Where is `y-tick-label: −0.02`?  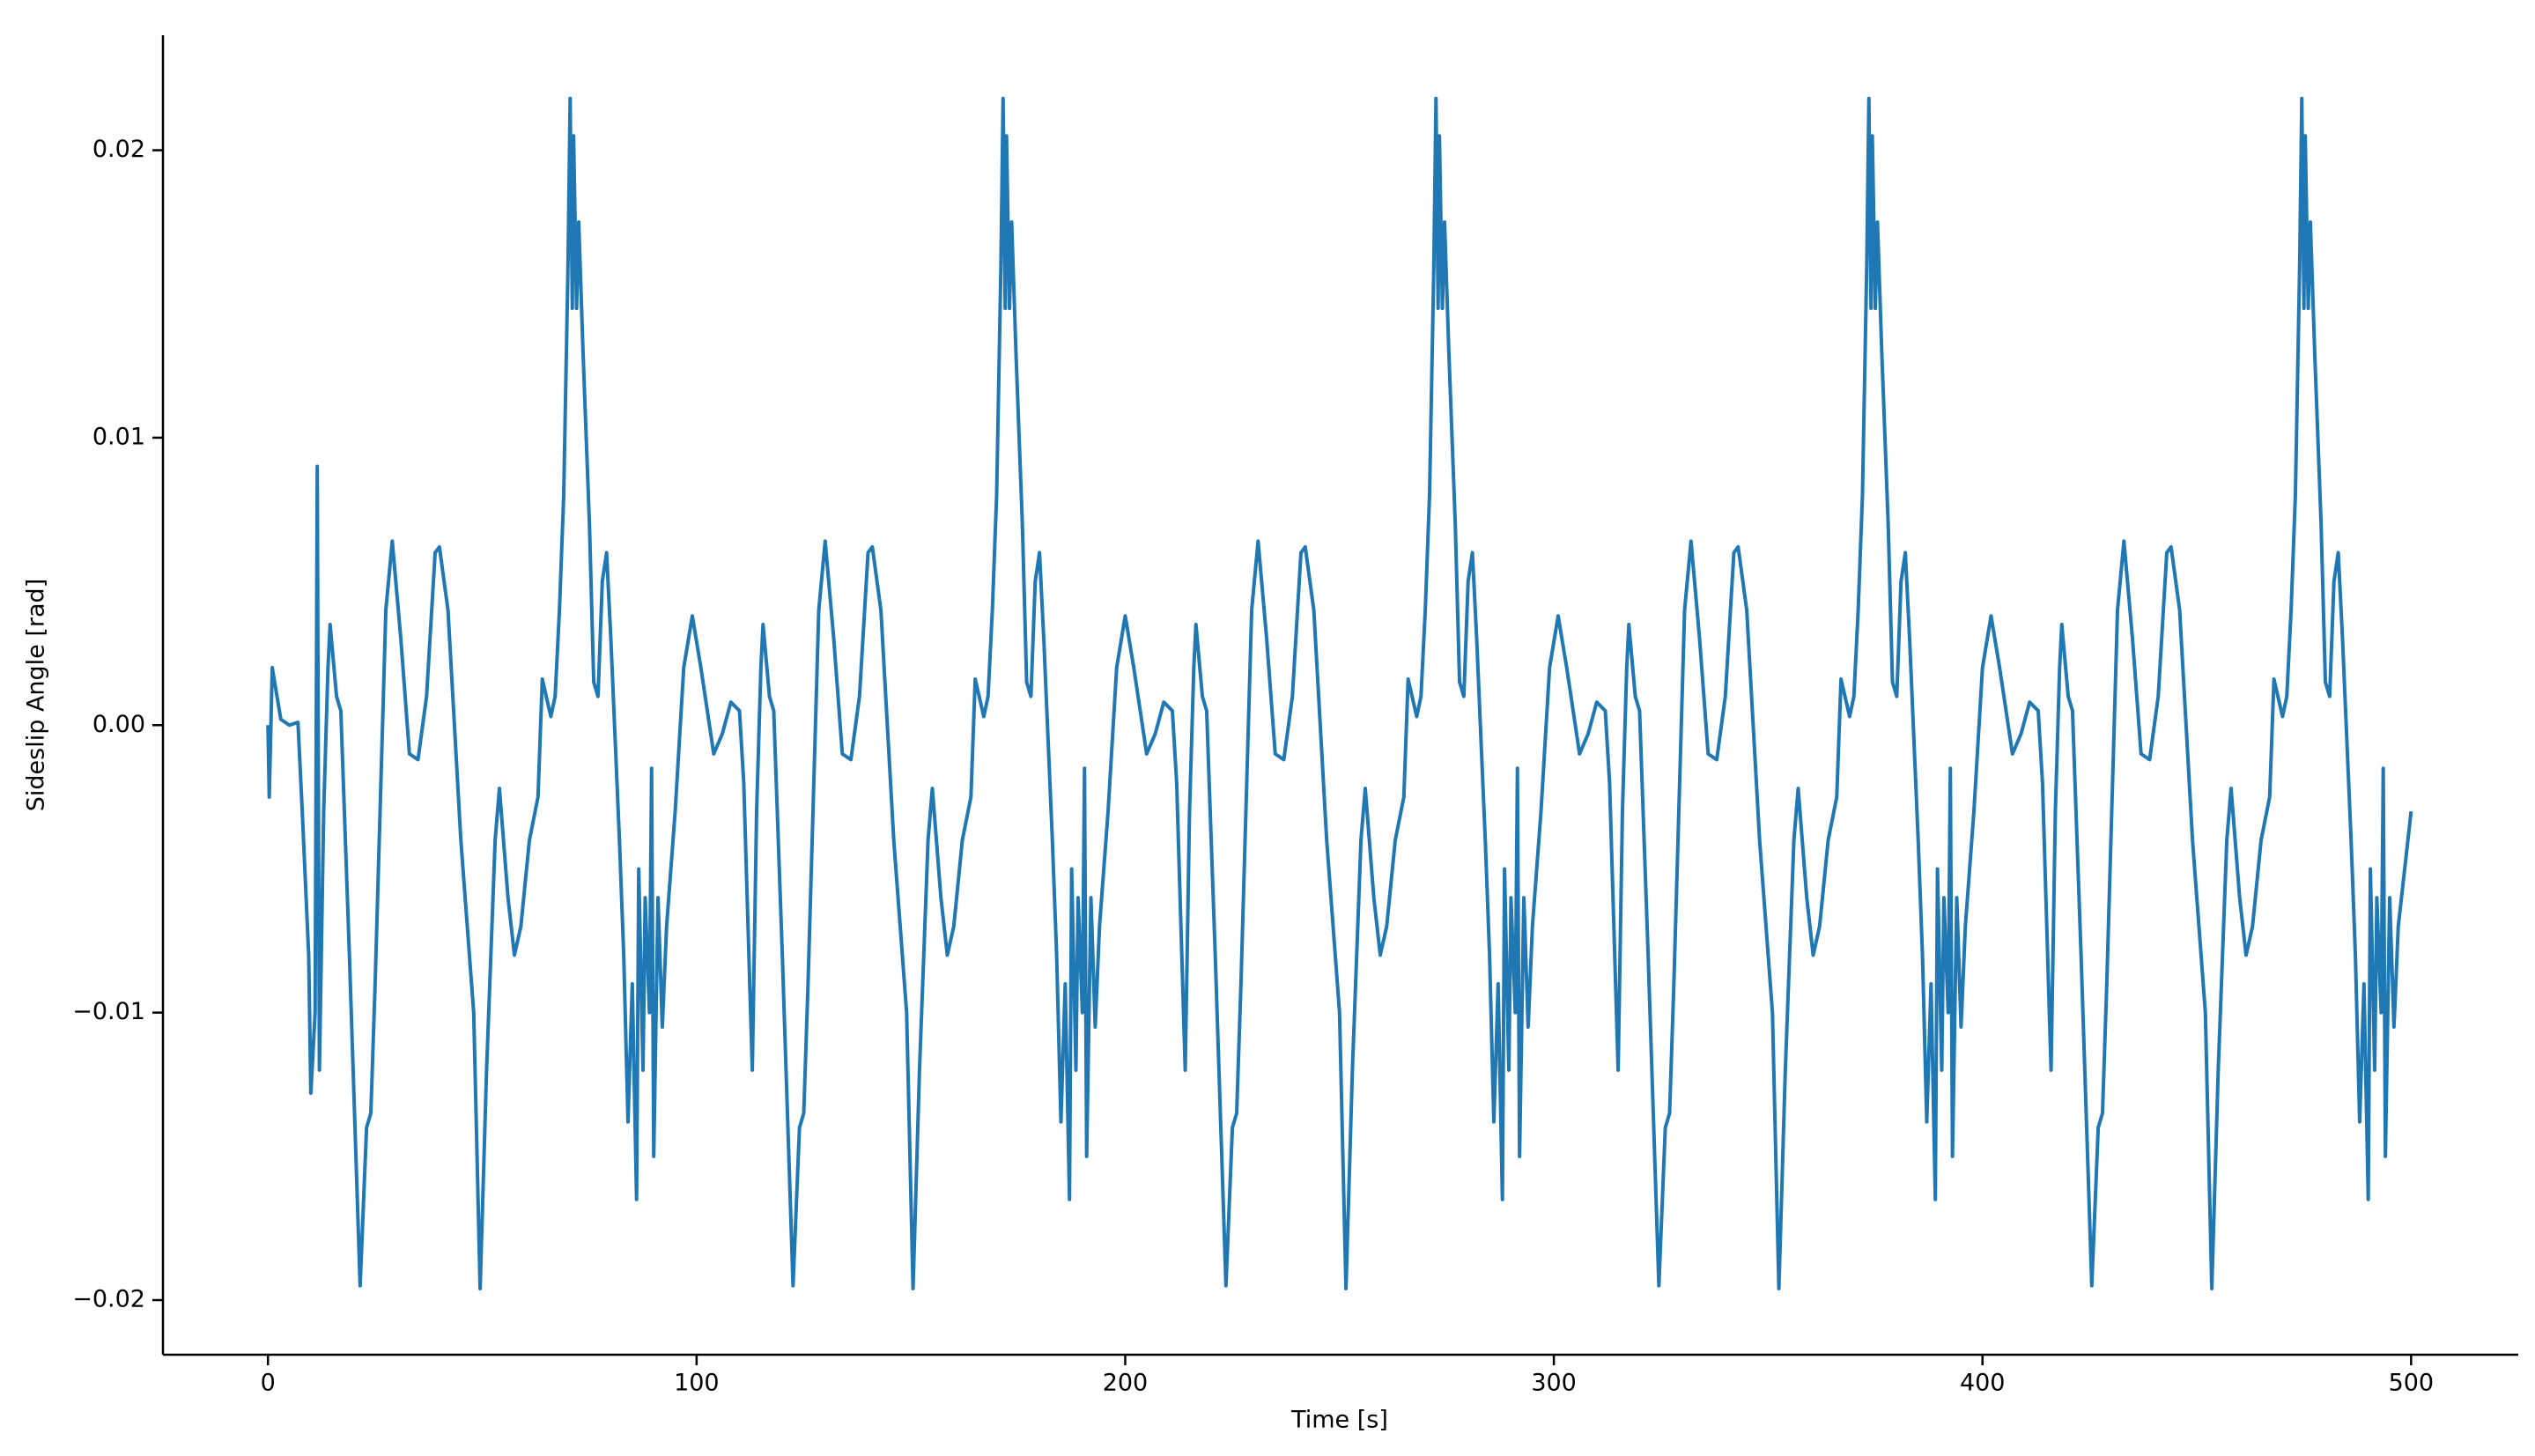
y-tick-label: −0.02 is located at coordinates (108, 1298).